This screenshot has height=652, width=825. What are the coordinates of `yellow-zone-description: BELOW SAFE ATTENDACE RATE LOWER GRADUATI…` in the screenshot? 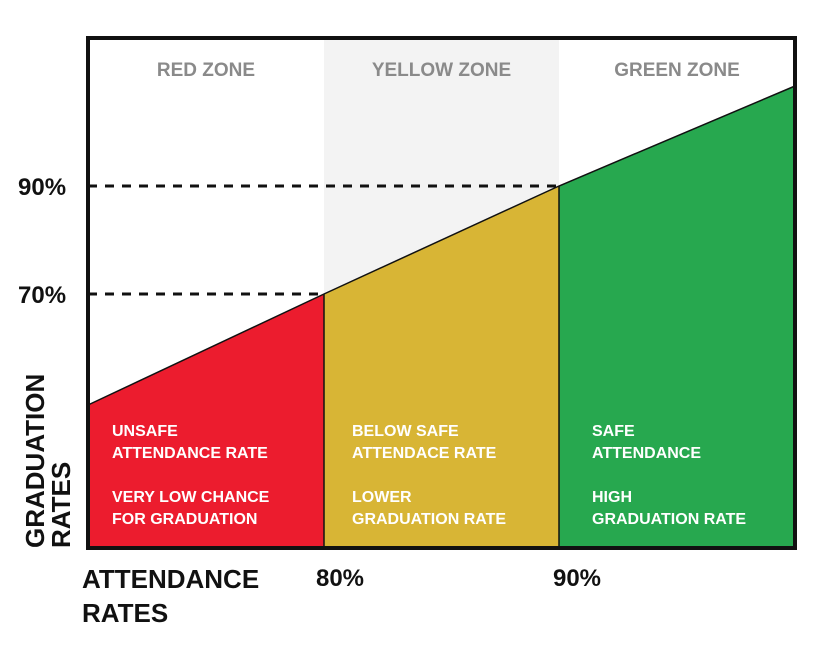 It's located at (429, 475).